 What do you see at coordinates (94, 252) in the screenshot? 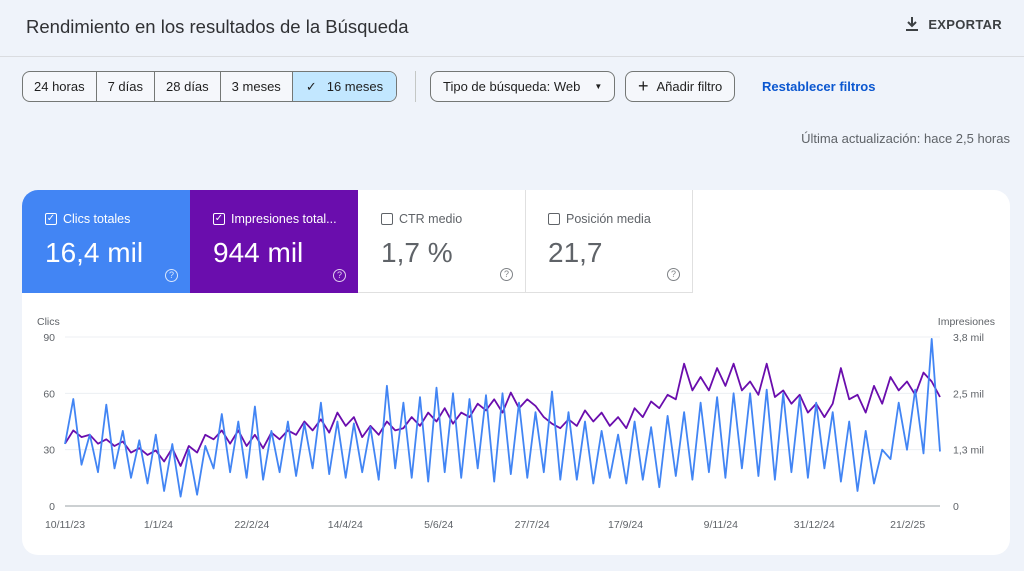
I see `metric-value: 16,4 mil` at bounding box center [94, 252].